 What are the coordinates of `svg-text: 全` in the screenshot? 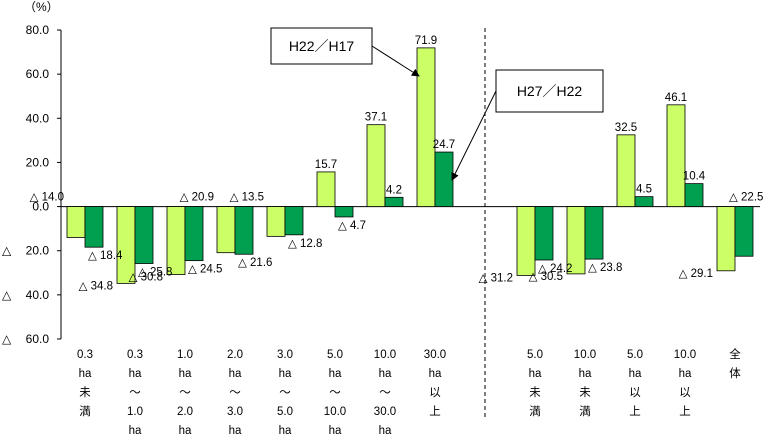 It's located at (735, 354).